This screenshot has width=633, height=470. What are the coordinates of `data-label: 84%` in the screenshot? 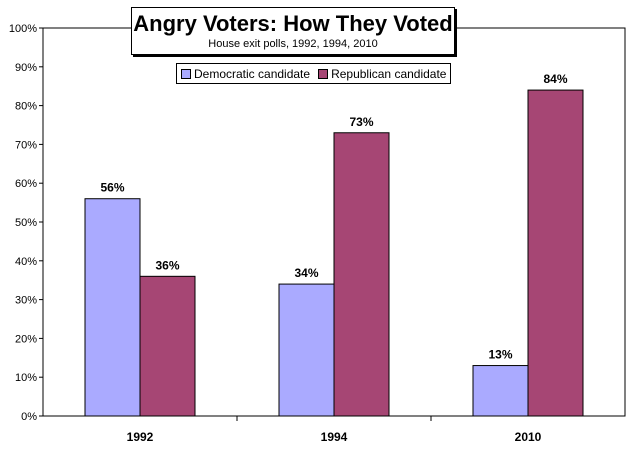 It's located at (555, 79).